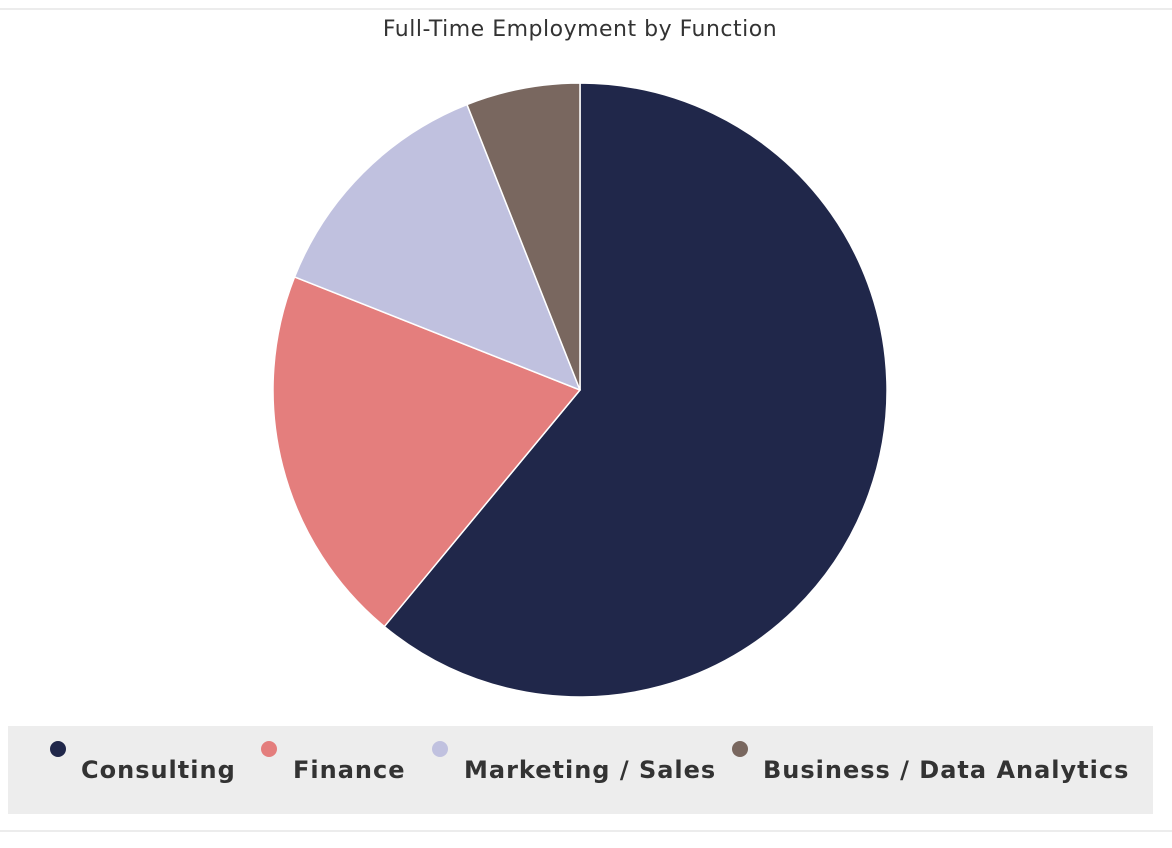  I want to click on pie-slice-finance, so click(426, 452).